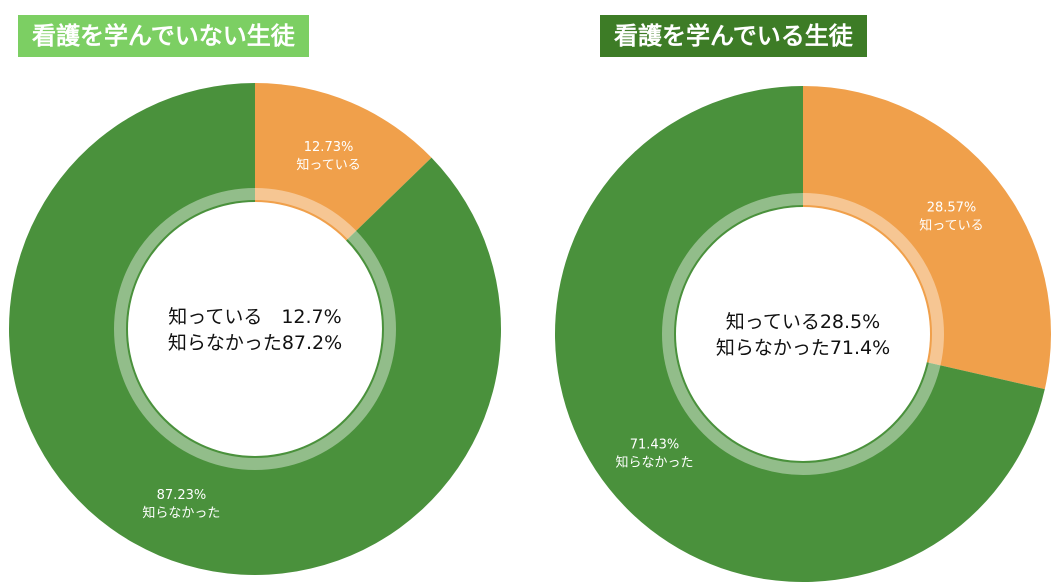  What do you see at coordinates (163, 36) in the screenshot?
I see `chart-title-left: 看護を学んでいない生徒` at bounding box center [163, 36].